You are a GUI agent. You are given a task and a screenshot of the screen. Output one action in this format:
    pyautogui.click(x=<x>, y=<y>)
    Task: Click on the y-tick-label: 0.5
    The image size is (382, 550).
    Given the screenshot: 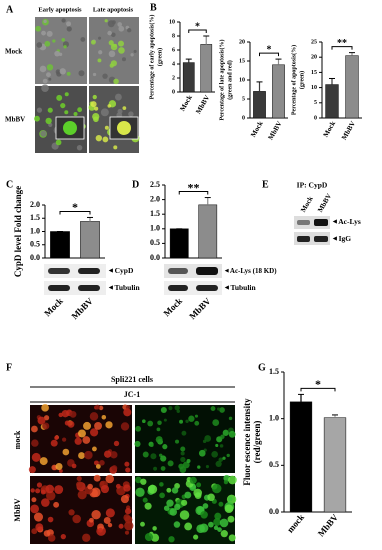 What is the action you would take?
    pyautogui.click(x=155, y=242)
    